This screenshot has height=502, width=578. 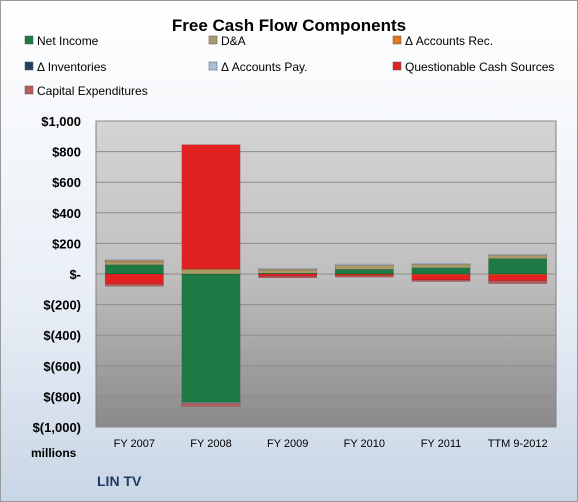 I want to click on y-tick-label: $800, so click(x=66, y=152).